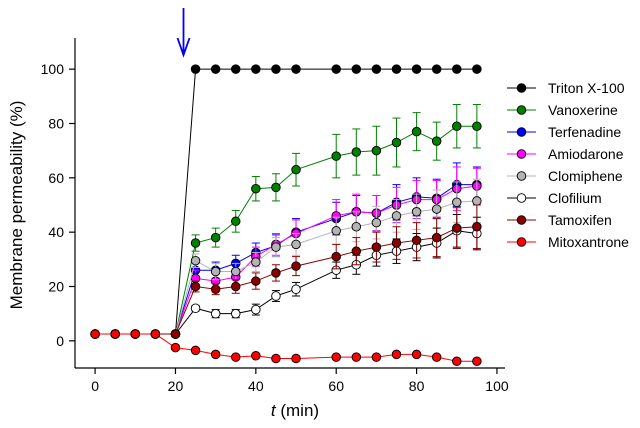 The image size is (640, 428). What do you see at coordinates (56, 124) in the screenshot?
I see `y-tick-label: 80` at bounding box center [56, 124].